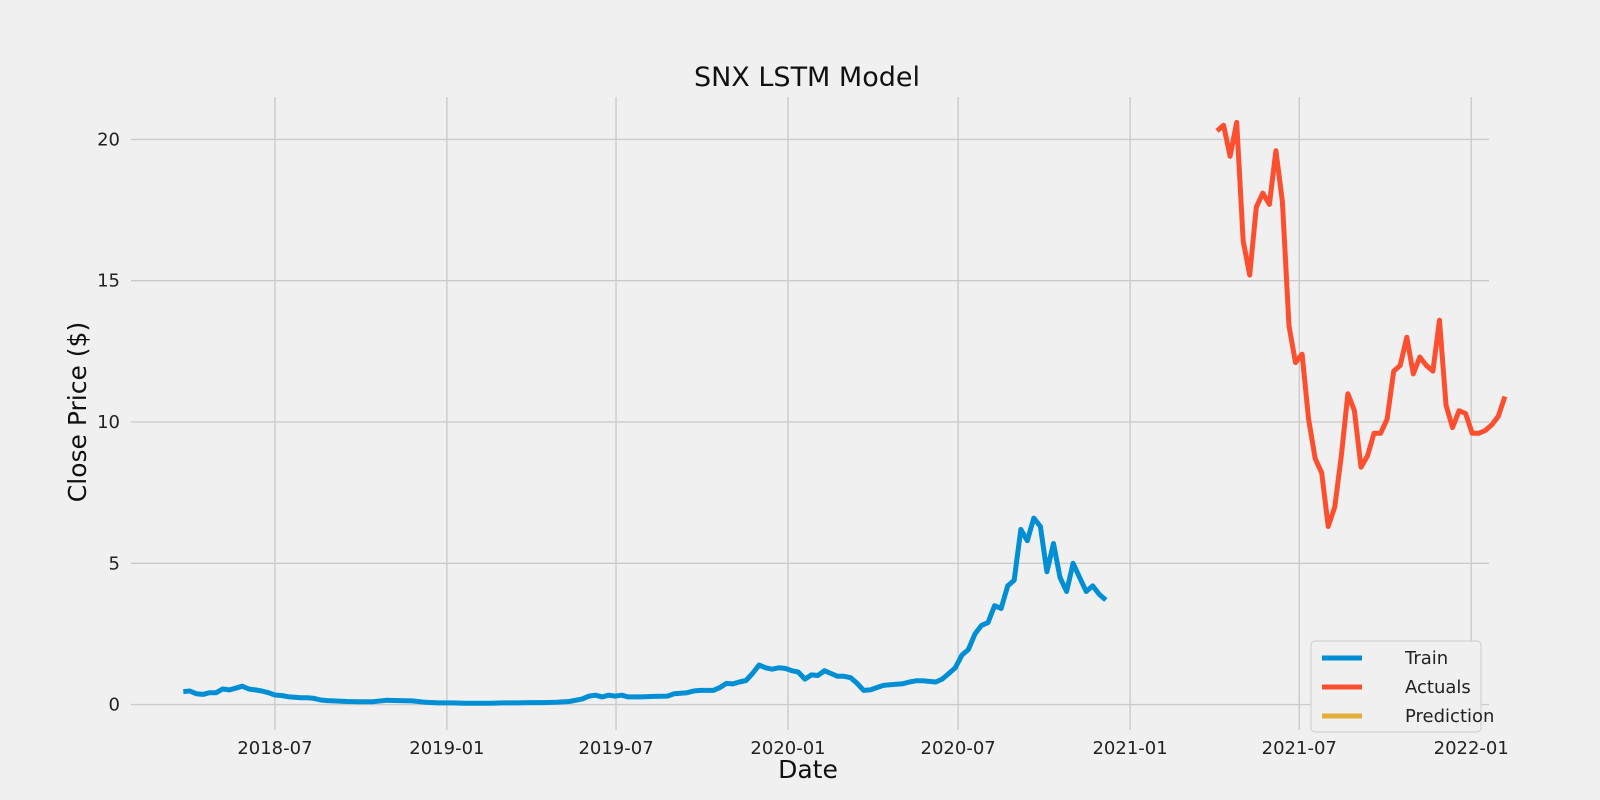  I want to click on y-tick-label: 10, so click(108, 422).